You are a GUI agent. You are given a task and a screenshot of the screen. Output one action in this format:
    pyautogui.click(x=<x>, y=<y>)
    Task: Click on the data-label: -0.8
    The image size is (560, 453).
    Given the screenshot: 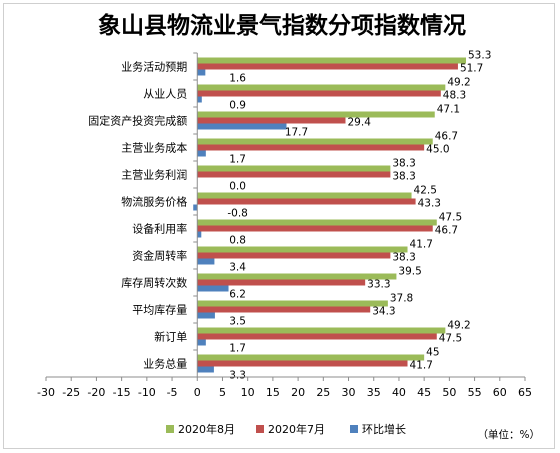 What is the action you would take?
    pyautogui.click(x=237, y=214)
    